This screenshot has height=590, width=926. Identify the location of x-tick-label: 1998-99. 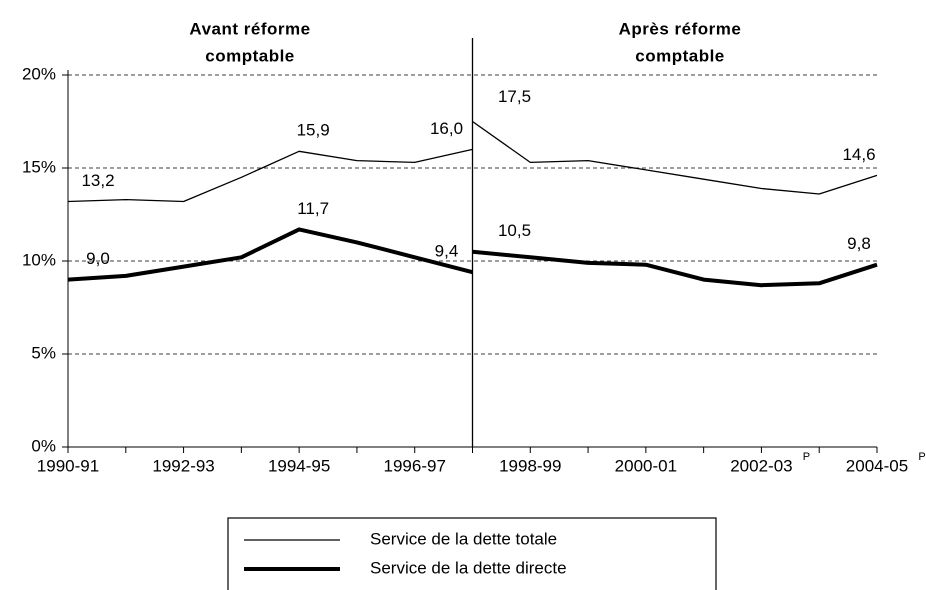
(530, 465).